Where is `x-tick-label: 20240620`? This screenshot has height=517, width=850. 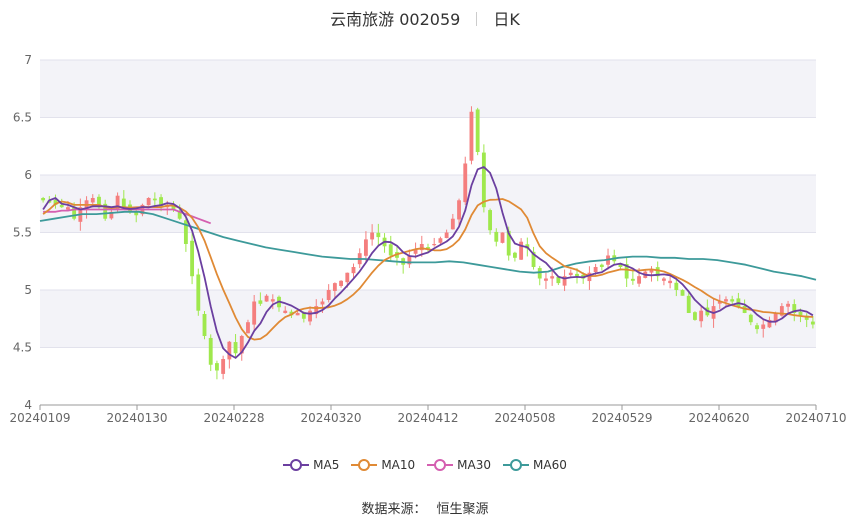 x-tick-label: 20240620 is located at coordinates (718, 418).